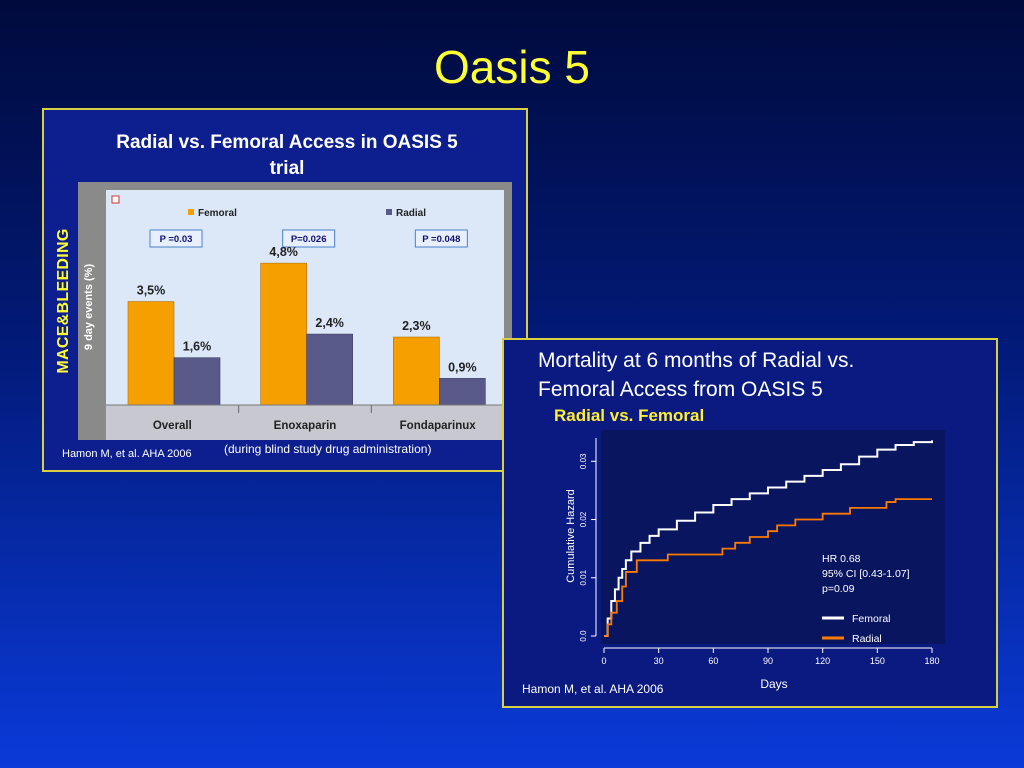 This screenshot has width=1024, height=768. What do you see at coordinates (841, 559) in the screenshot?
I see `stat-annotation: HR 0.68` at bounding box center [841, 559].